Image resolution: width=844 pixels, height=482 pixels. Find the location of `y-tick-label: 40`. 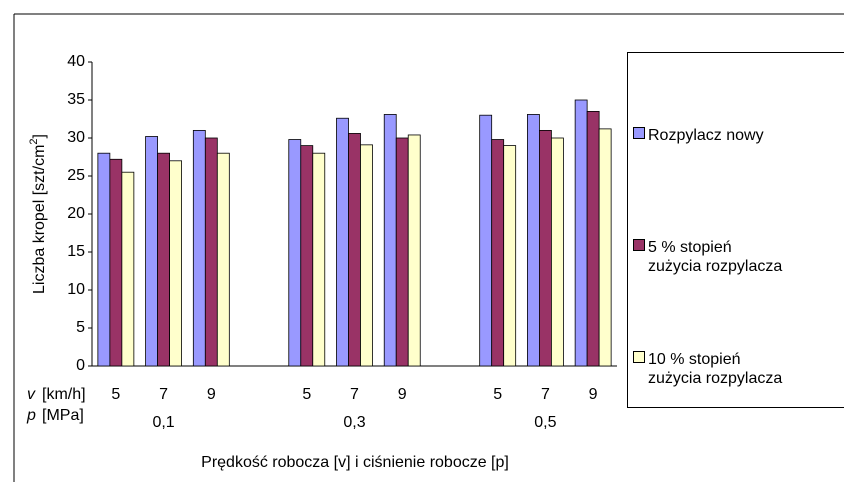

y-tick-label: 40 is located at coordinates (76, 61).